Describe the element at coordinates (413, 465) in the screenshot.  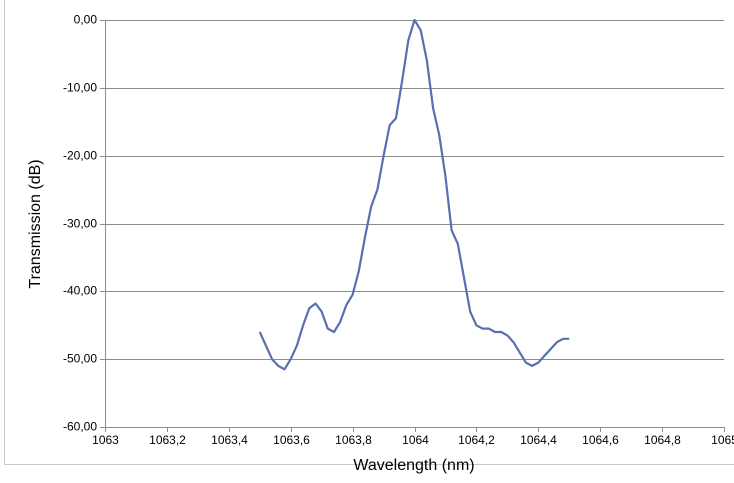
I see `x-axis-title: Wavelength (nm)` at that location.